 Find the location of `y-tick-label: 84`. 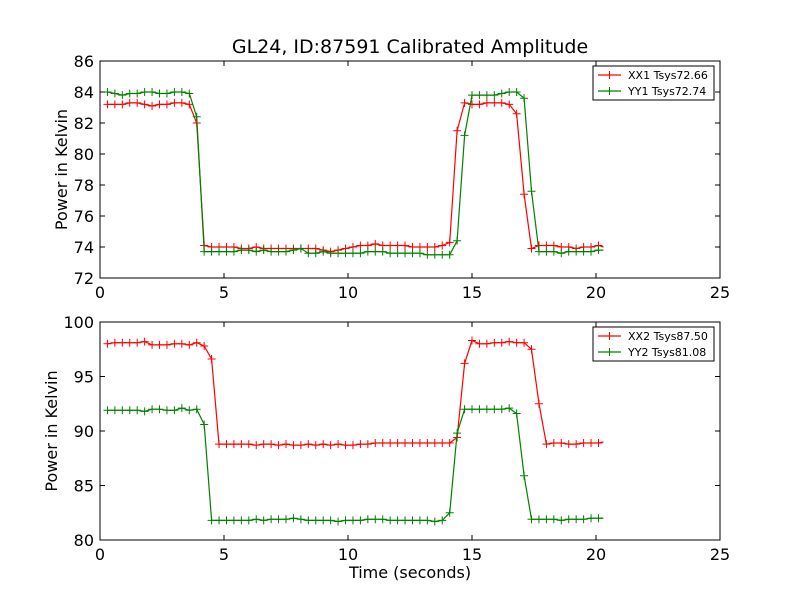

y-tick-label: 84 is located at coordinates (84, 92).